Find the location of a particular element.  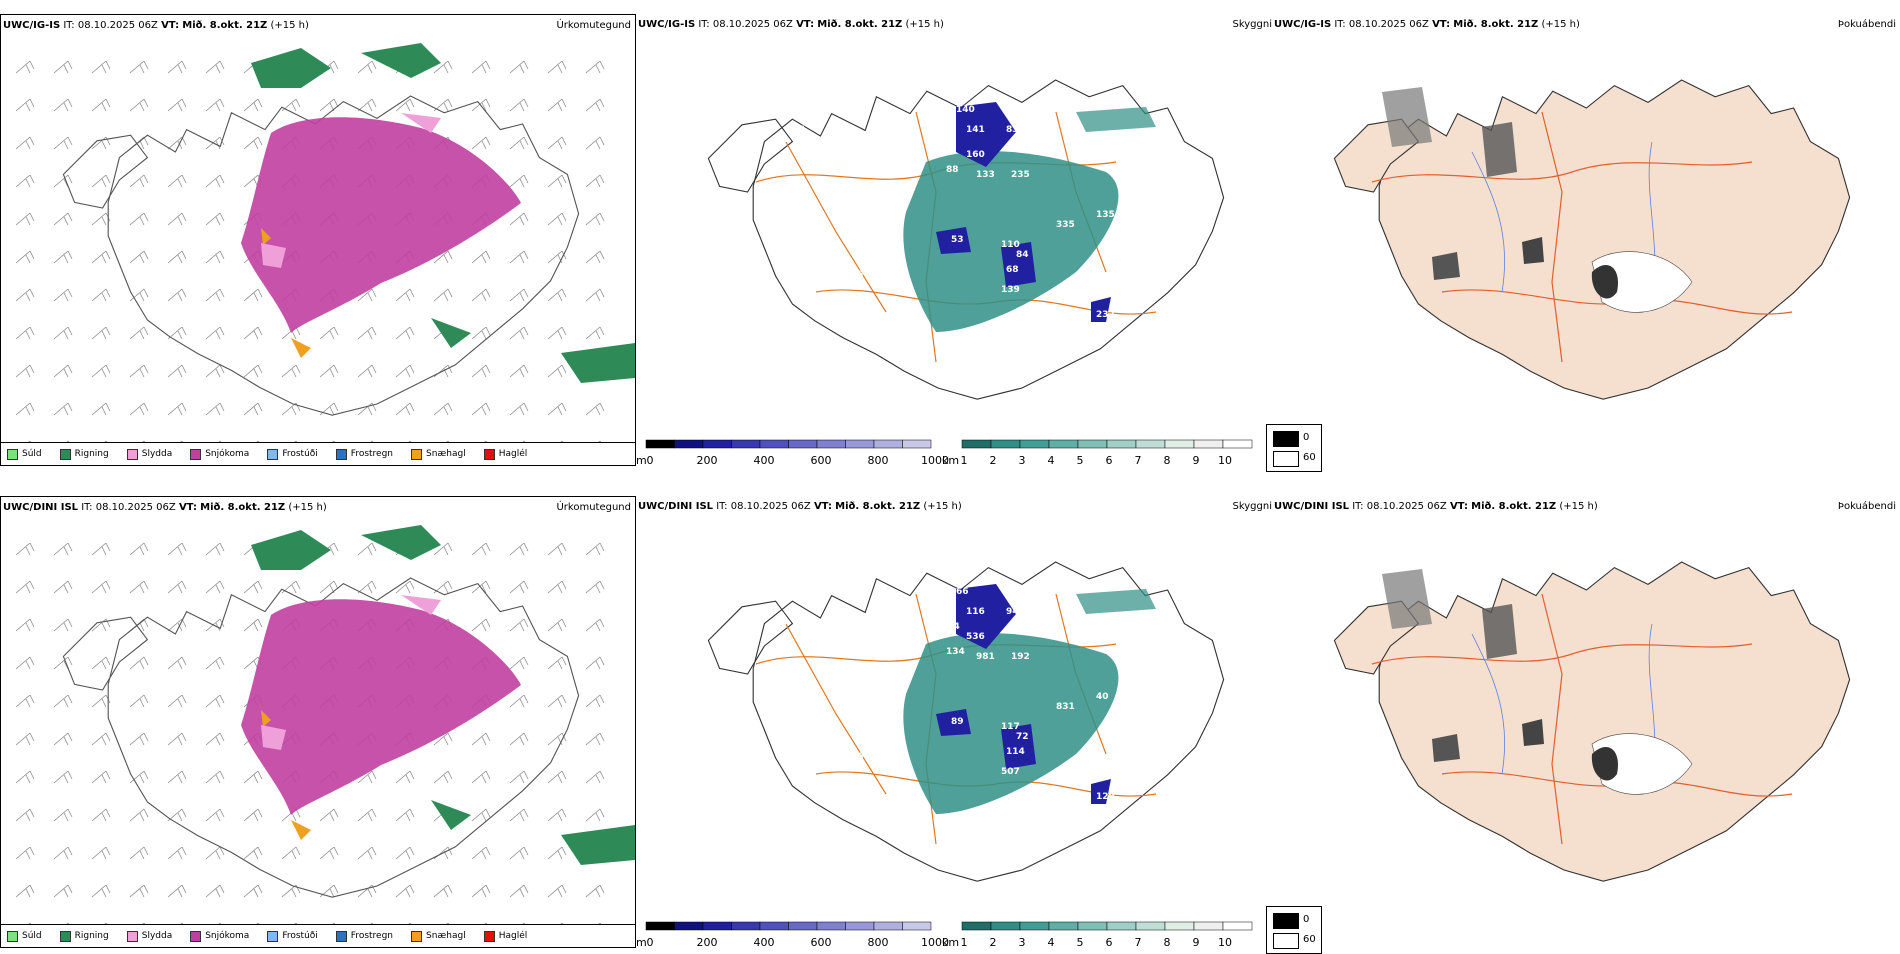

ceiling-value-label: 68 is located at coordinates (1012, 270).